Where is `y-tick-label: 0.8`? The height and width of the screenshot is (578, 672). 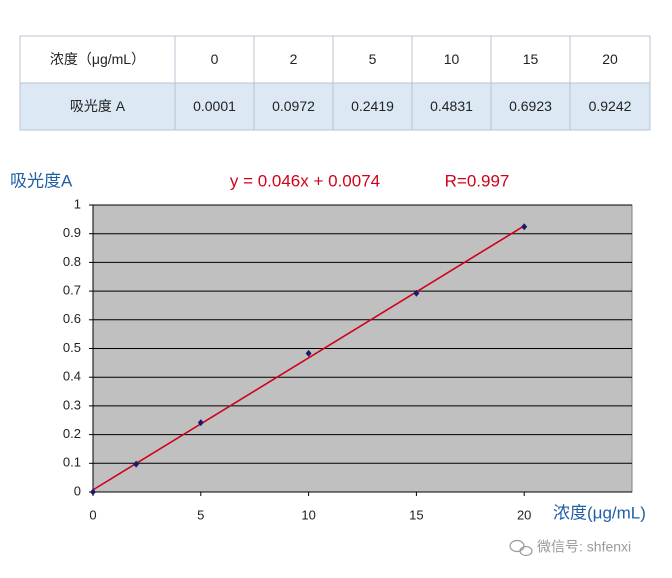 y-tick-label: 0.8 is located at coordinates (72, 261).